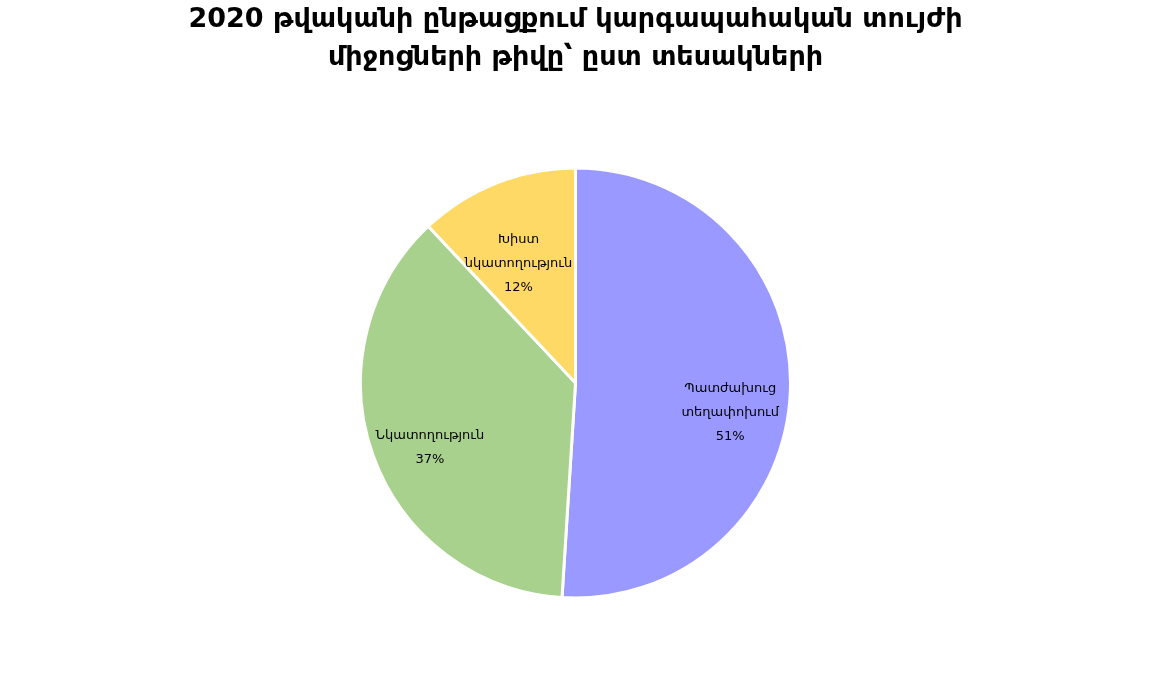 The image size is (1151, 673). Describe the element at coordinates (518, 251) in the screenshot. I see `slice-label: Խիստ նկատողություն` at that location.